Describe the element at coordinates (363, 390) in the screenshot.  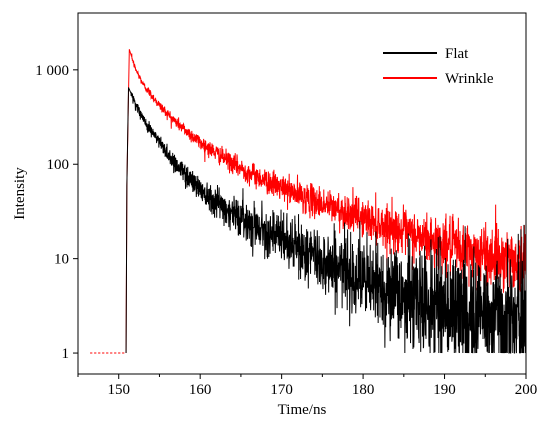
I see `x-tick-label: 180` at that location.